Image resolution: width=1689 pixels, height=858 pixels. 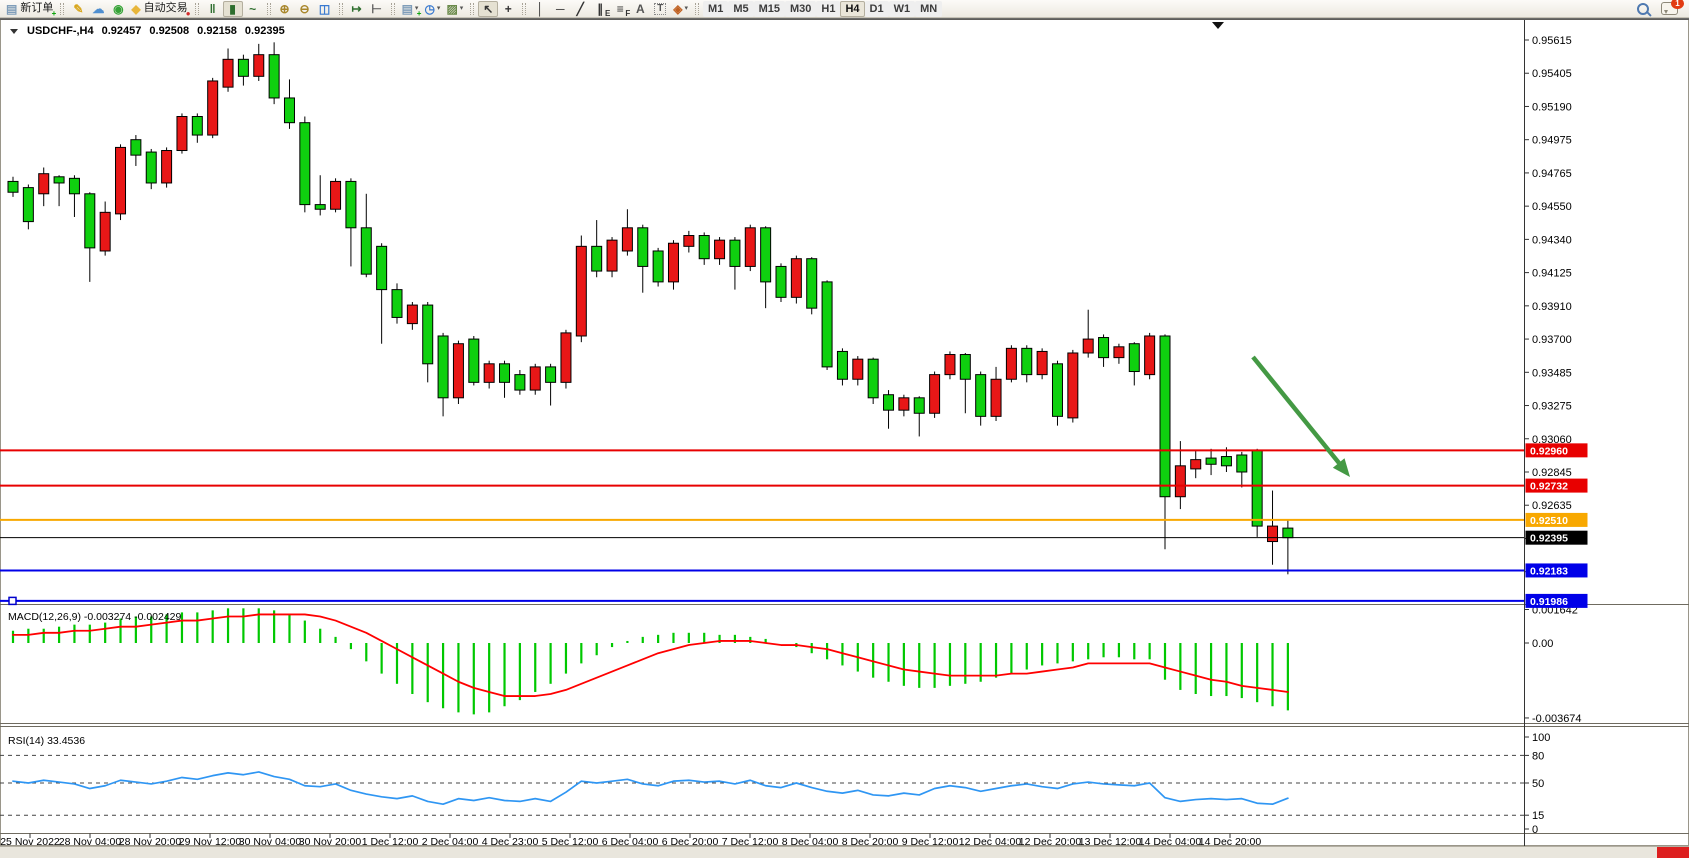 I want to click on svg-text: 0.92635, so click(x=1552, y=506).